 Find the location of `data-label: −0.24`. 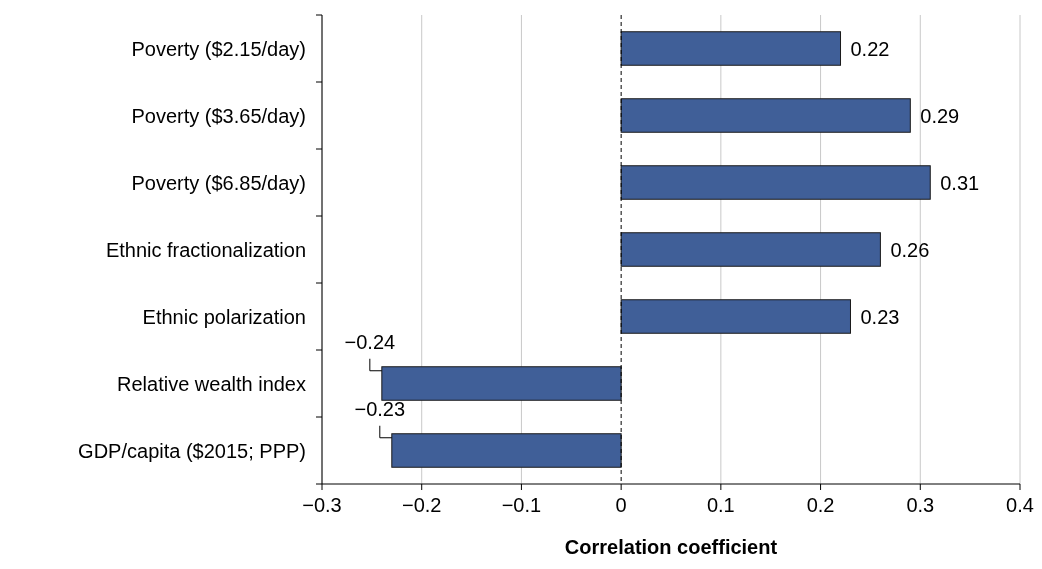

data-label: −0.24 is located at coordinates (370, 341).